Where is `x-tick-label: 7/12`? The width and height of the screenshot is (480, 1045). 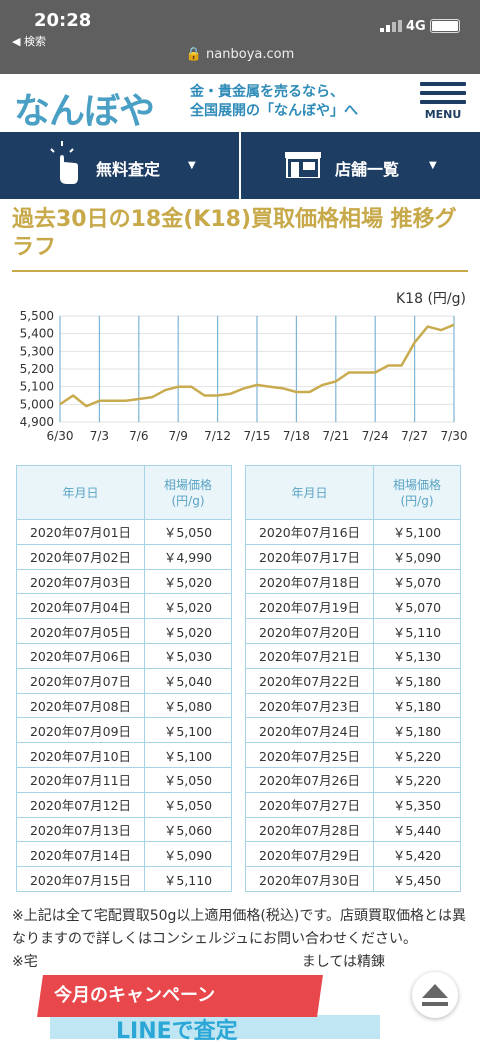 x-tick-label: 7/12 is located at coordinates (217, 436).